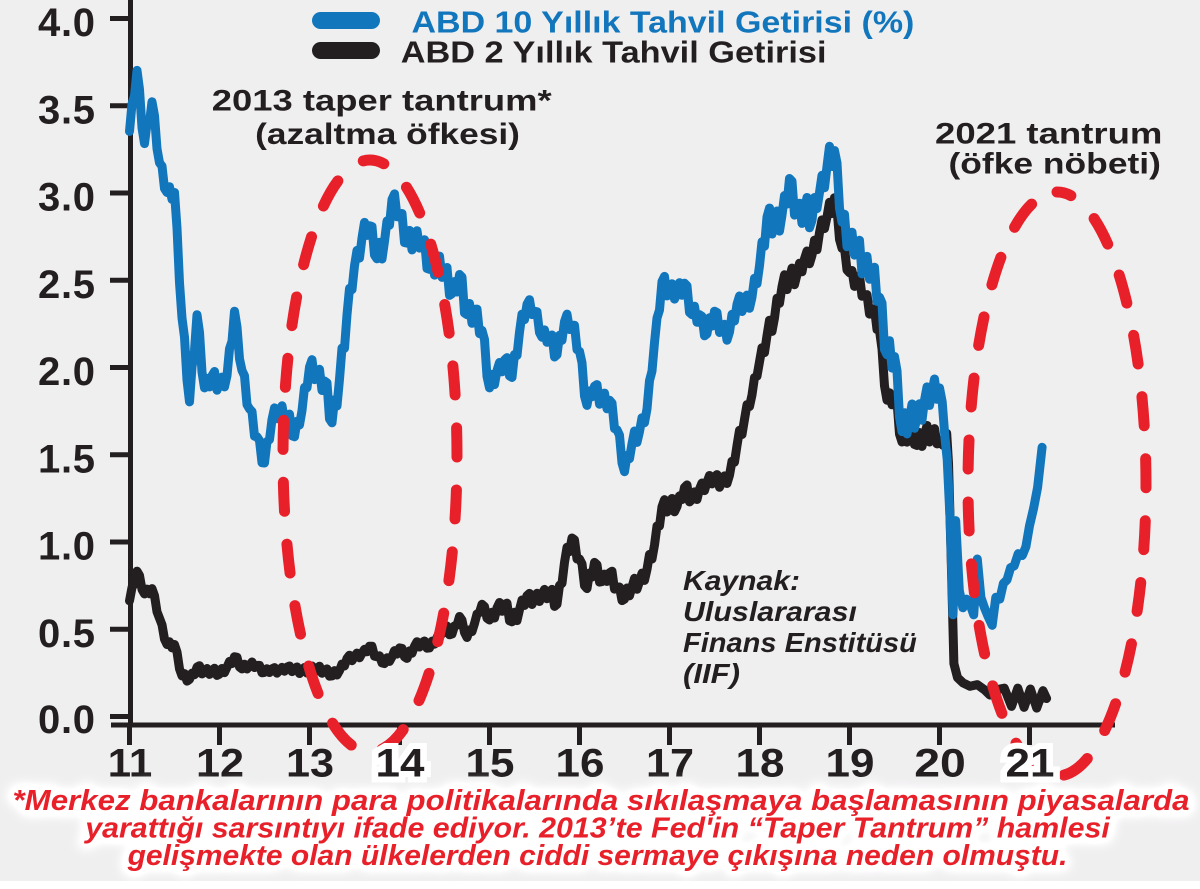  Describe the element at coordinates (760, 762) in the screenshot. I see `svg-text: 18` at that location.